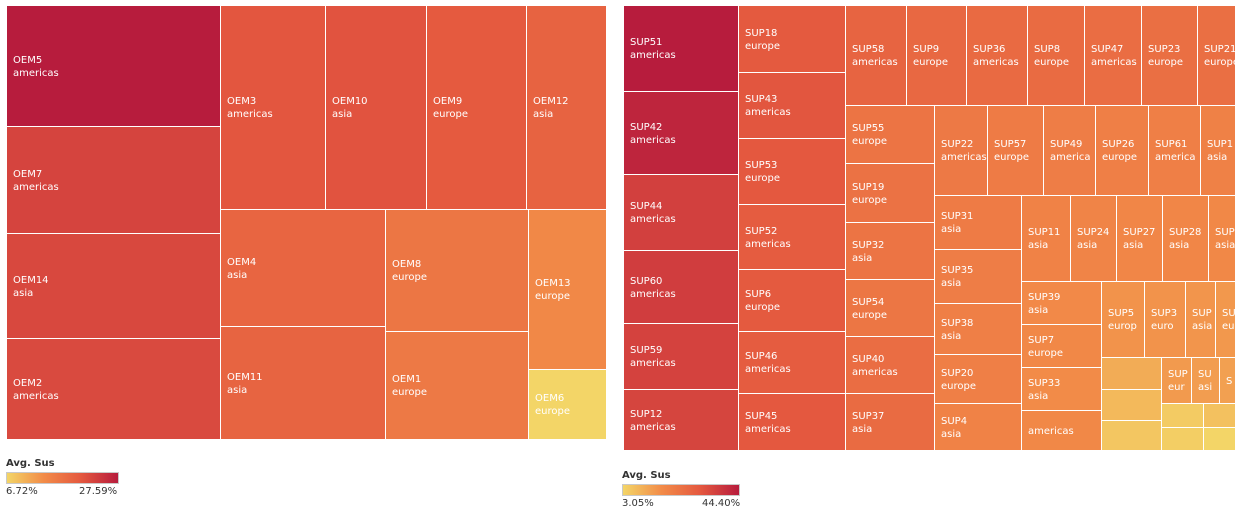 The image size is (1236, 512). I want to click on sup-tile: SUP11 asia, so click(1046, 239).